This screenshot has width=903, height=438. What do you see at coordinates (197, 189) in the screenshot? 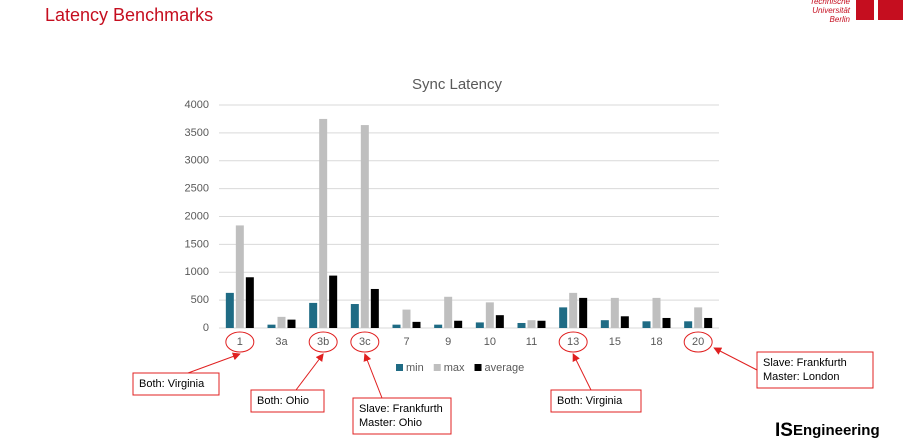
I see `y-tick-label: 2500` at bounding box center [197, 189].